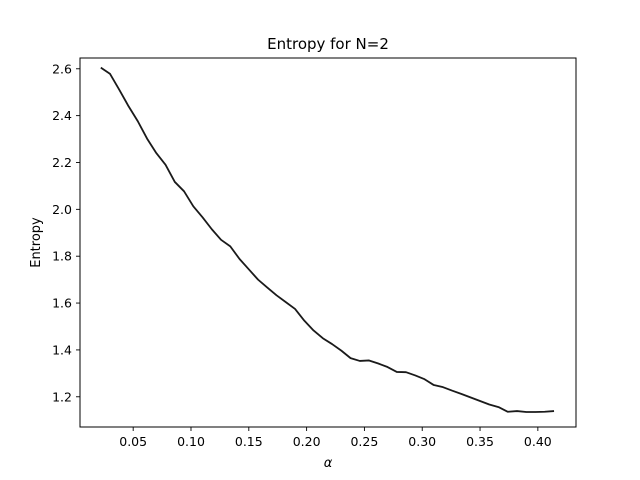  Describe the element at coordinates (538, 441) in the screenshot. I see `x-tick-label: 0.40` at that location.